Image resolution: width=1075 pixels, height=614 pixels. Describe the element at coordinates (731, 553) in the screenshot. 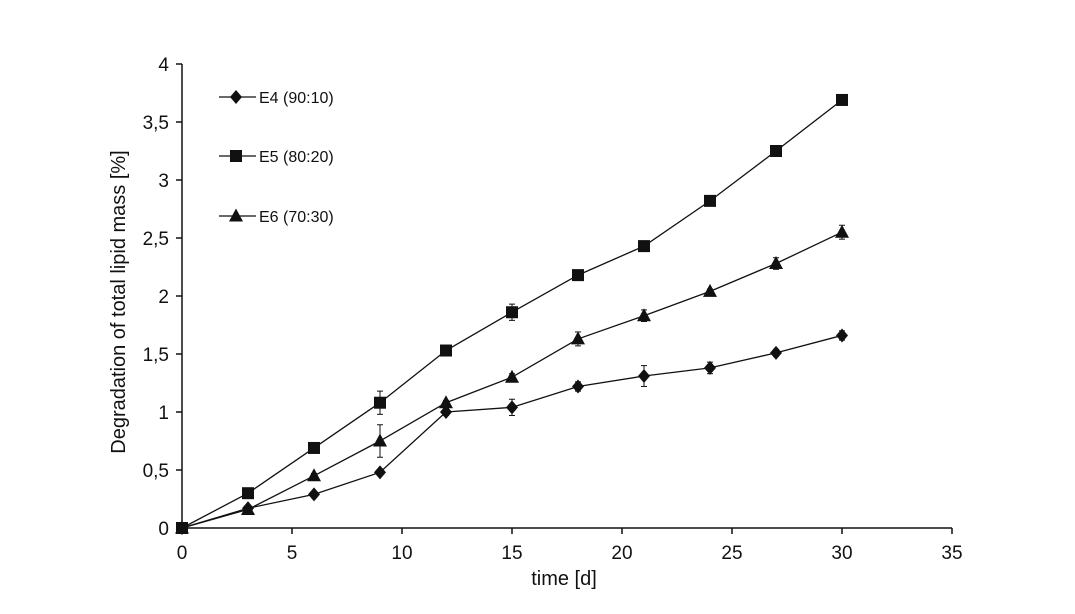

I see `x-tick-label: 25` at that location.